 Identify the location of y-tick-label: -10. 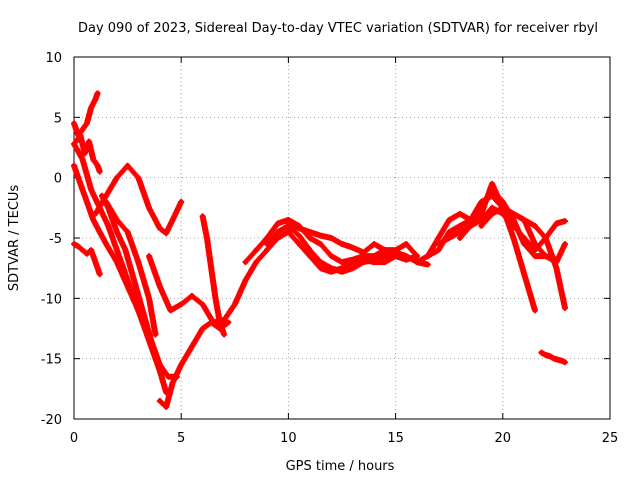
(51, 299).